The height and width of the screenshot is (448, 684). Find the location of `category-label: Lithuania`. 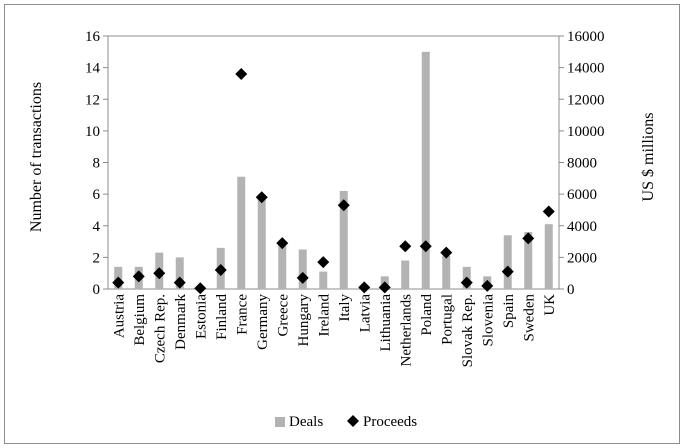

category-label: Lithuania is located at coordinates (386, 323).